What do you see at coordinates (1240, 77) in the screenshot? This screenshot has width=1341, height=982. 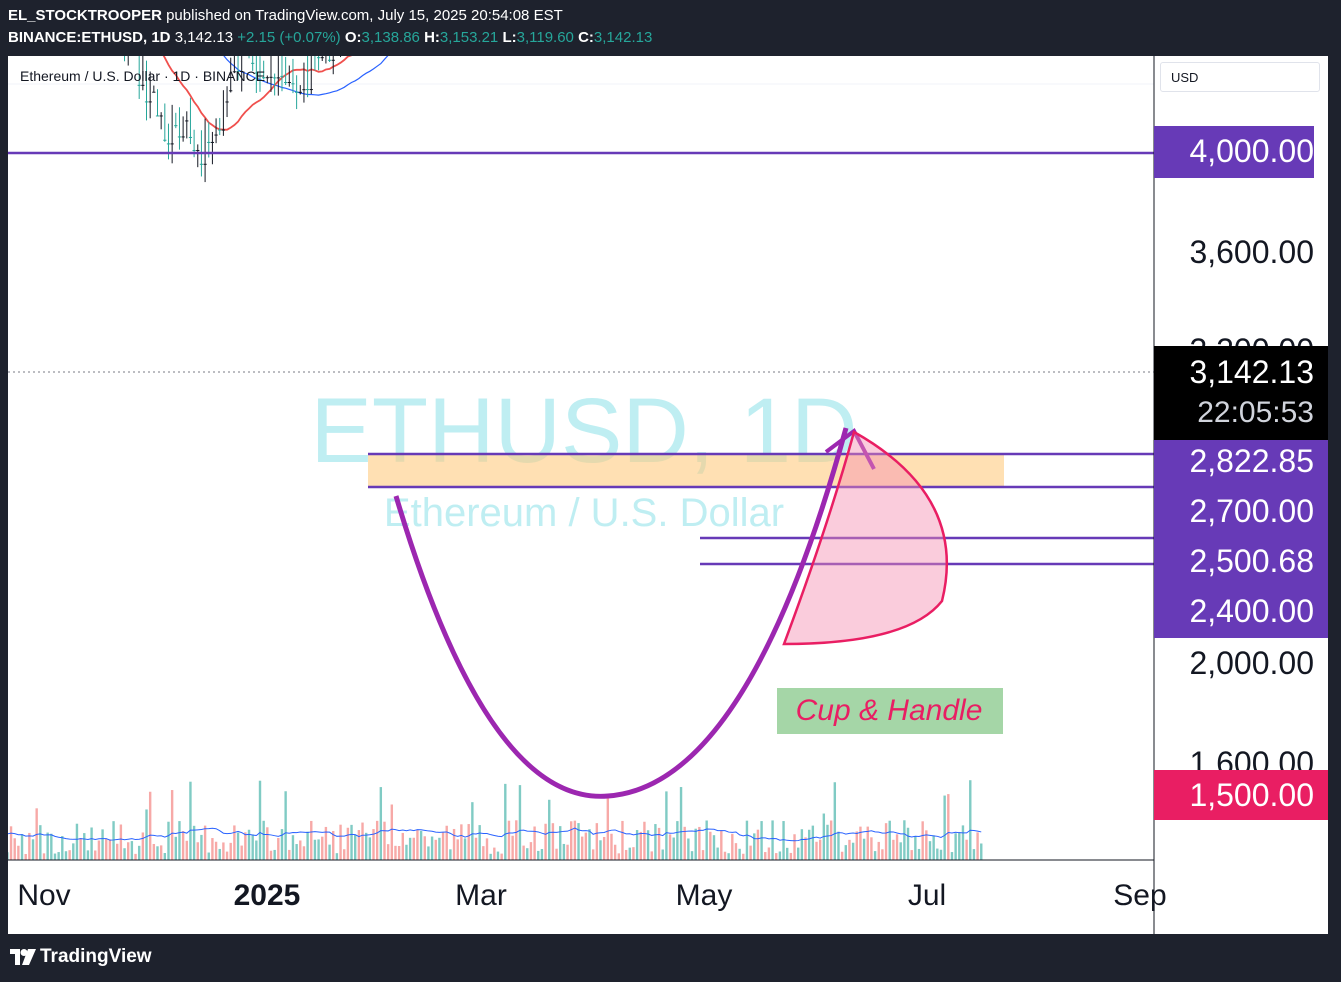 I see `currency-selector: USD` at bounding box center [1240, 77].